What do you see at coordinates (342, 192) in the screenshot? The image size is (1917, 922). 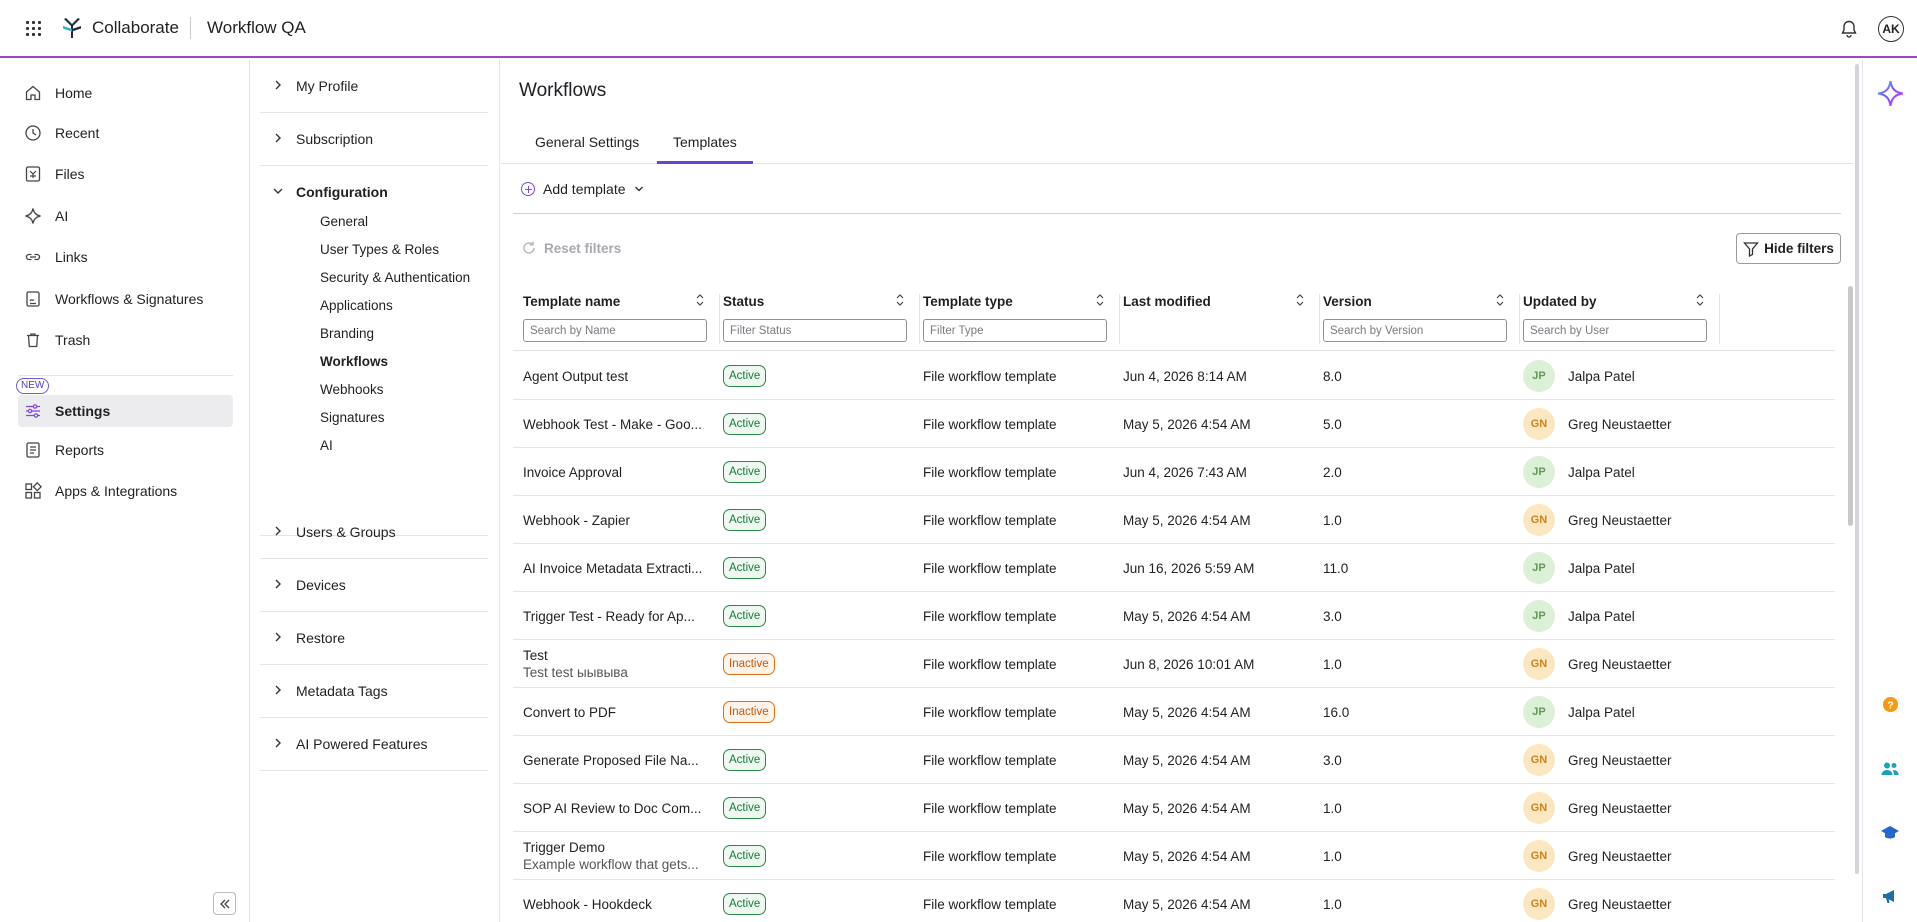 I see `section-label: Configuration` at bounding box center [342, 192].